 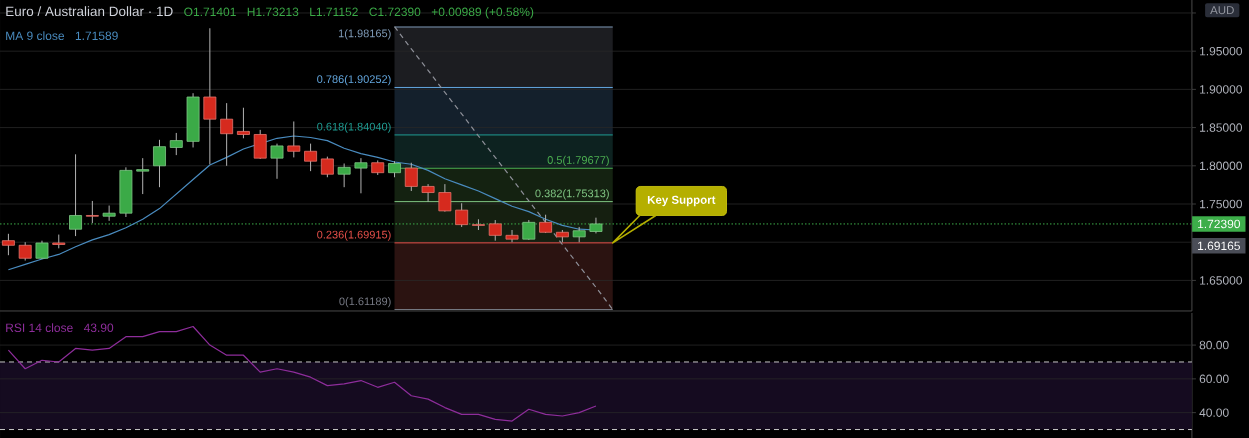 I want to click on ref-line-label: 0(1.61189), so click(x=365, y=302).